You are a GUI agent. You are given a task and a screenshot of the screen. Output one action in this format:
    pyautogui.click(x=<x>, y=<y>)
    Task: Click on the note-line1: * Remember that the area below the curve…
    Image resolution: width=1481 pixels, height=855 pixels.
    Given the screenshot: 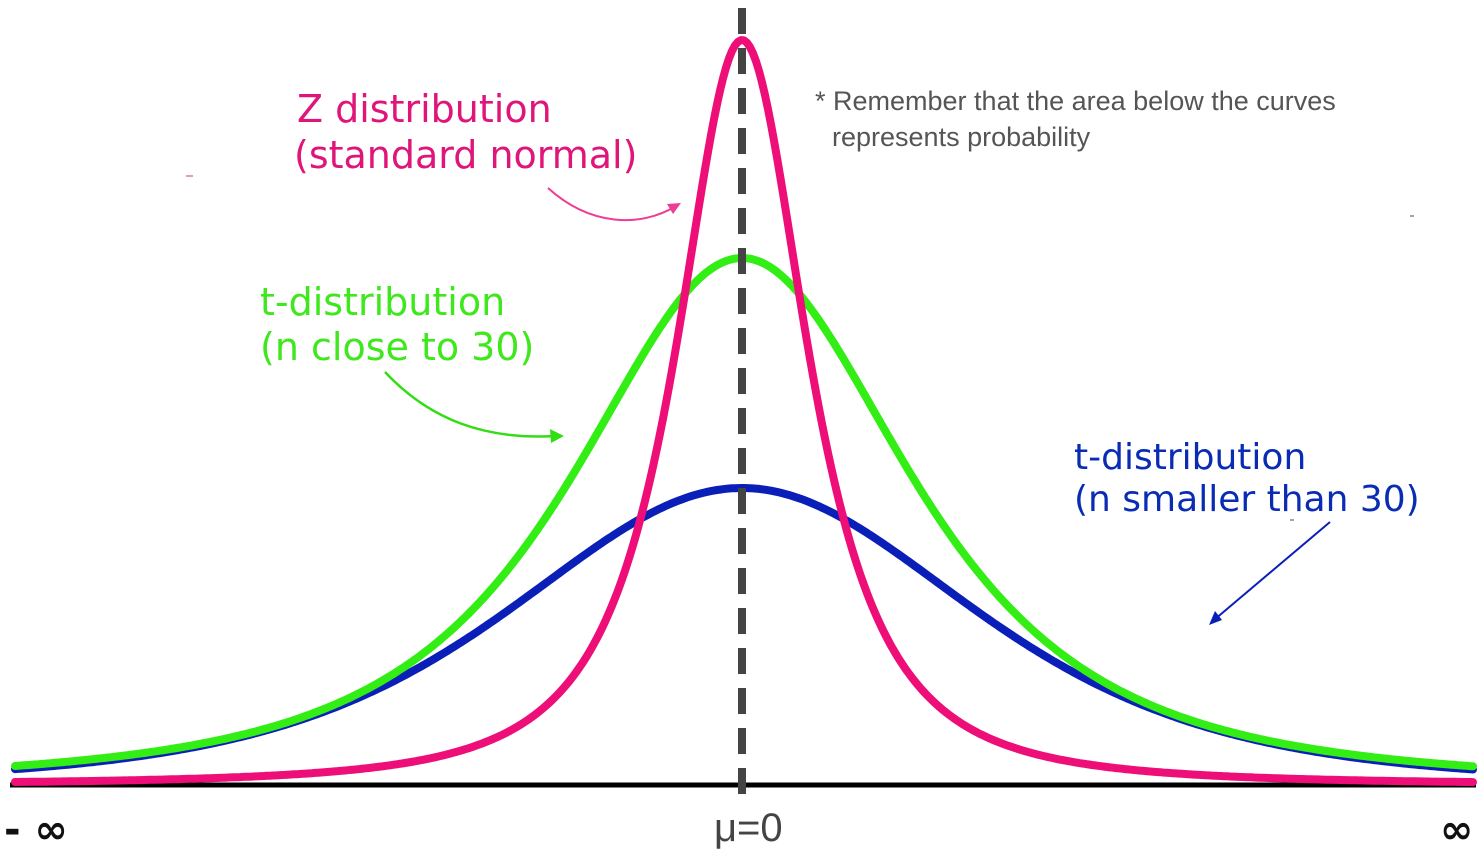 What is the action you would take?
    pyautogui.click(x=1075, y=101)
    